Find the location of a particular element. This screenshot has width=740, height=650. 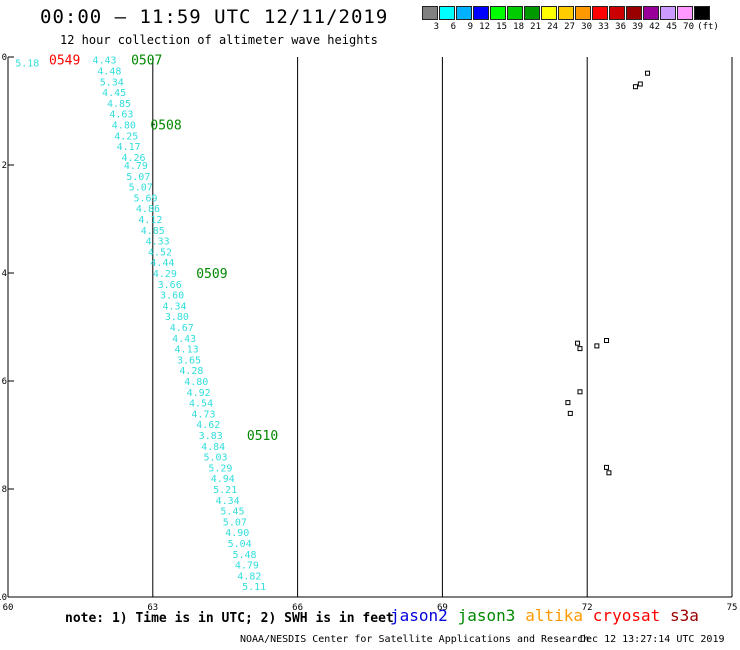

wave-height-value: 4.92 is located at coordinates (199, 393).